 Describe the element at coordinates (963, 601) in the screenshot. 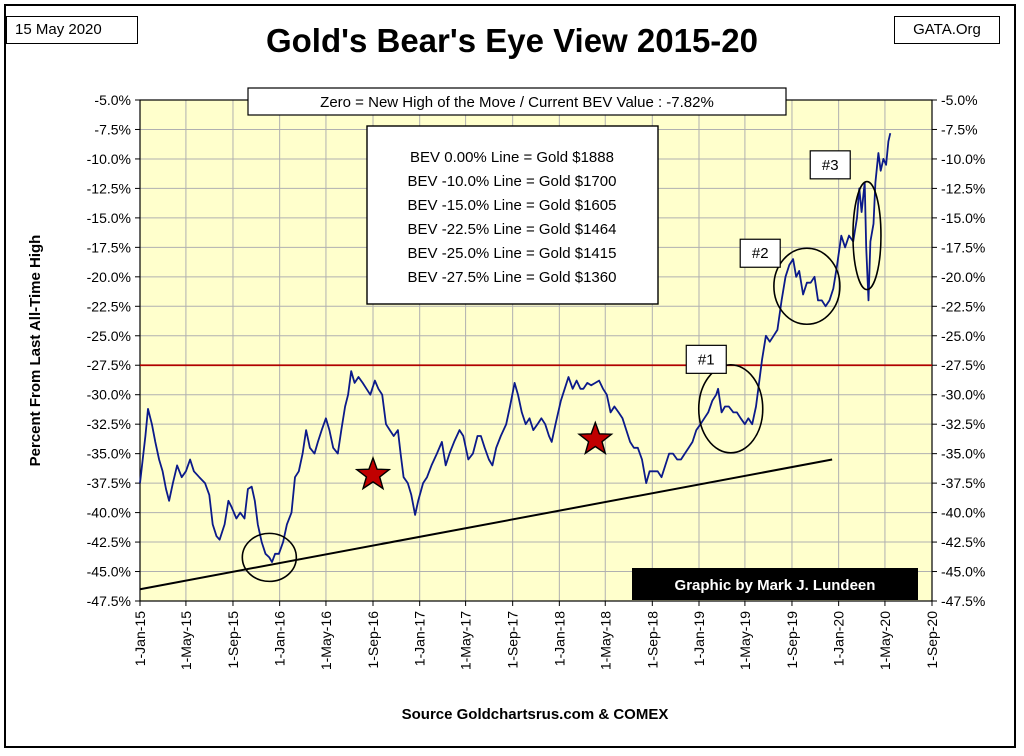

I see `y-tick-label-right: -47.5%` at that location.